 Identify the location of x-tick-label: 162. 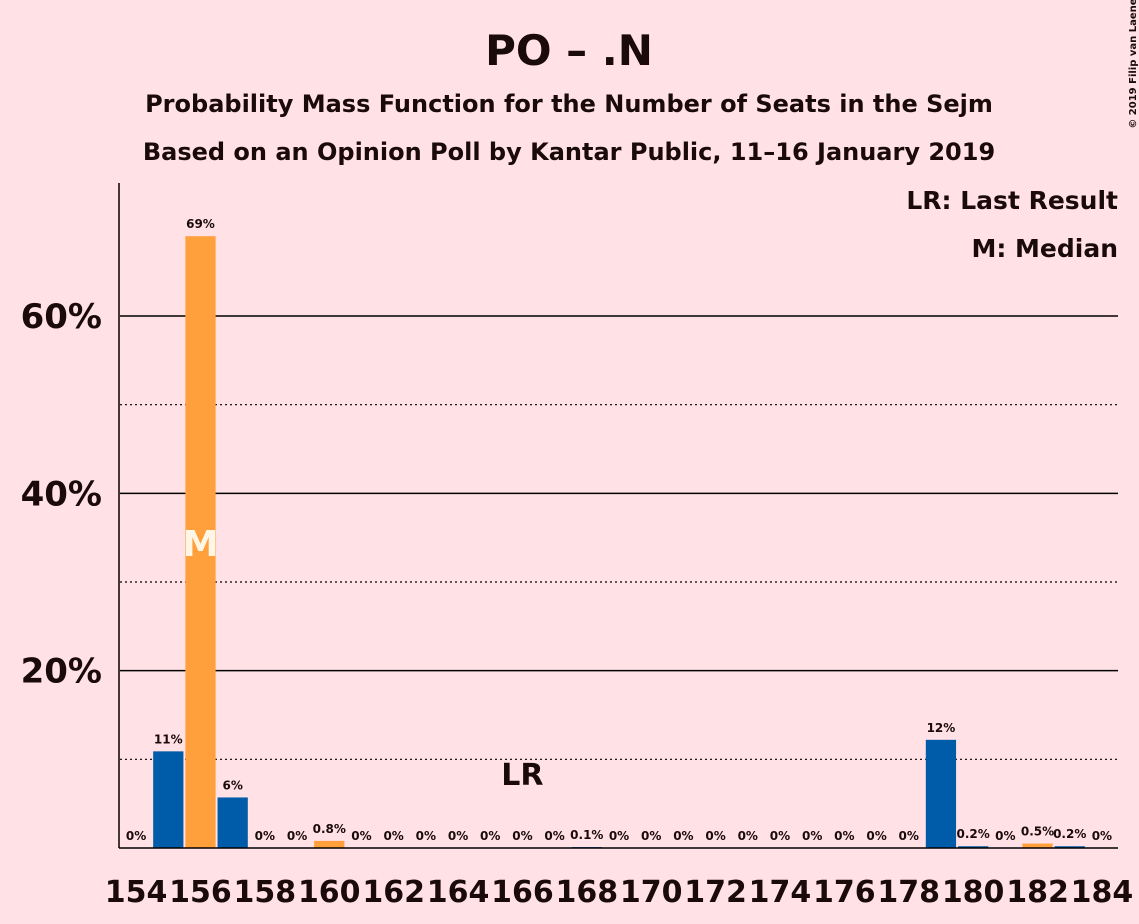
(393, 892).